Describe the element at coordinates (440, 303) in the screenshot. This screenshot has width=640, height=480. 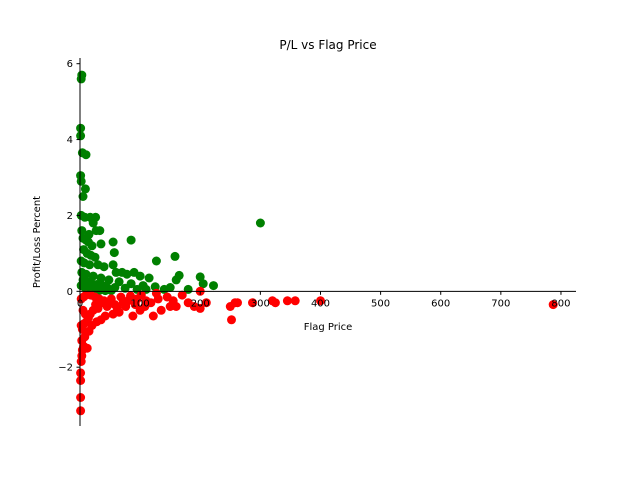
I see `x-tick-label: 600` at that location.